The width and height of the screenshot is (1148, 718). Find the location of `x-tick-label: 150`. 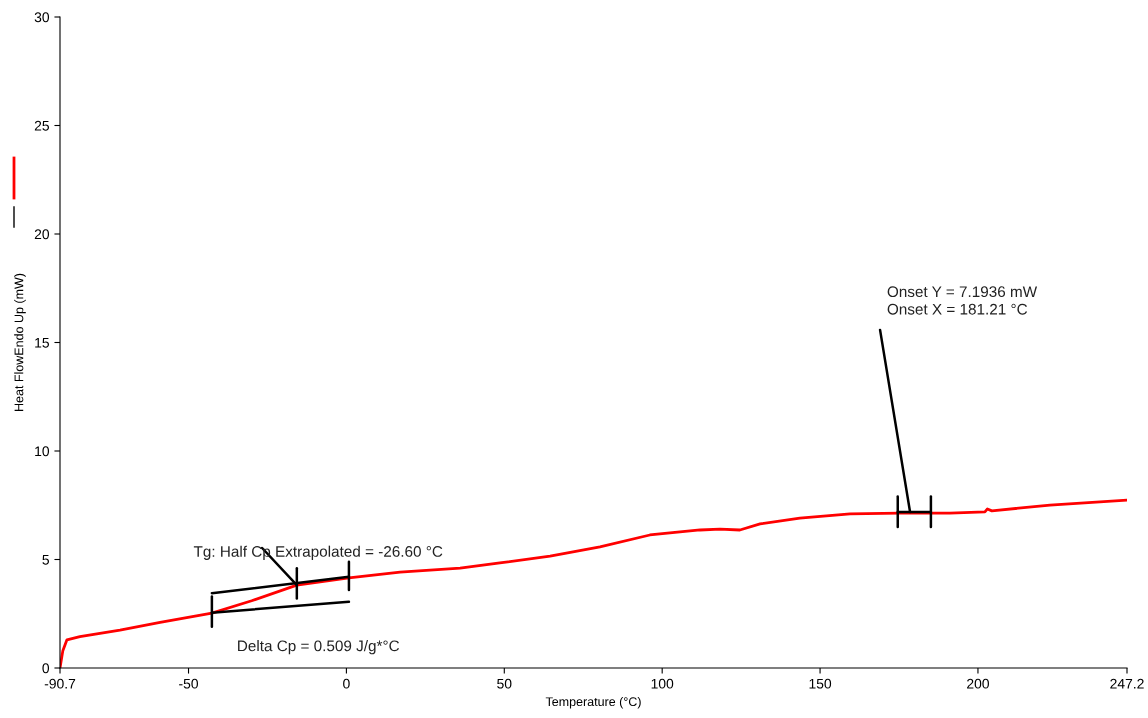

x-tick-label: 150 is located at coordinates (820, 683).